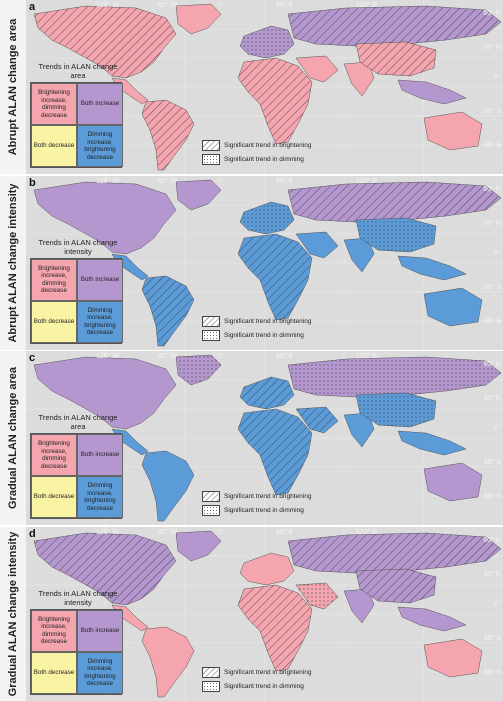  What do you see at coordinates (32, 182) in the screenshot?
I see `panel-letter: b` at bounding box center [32, 182].